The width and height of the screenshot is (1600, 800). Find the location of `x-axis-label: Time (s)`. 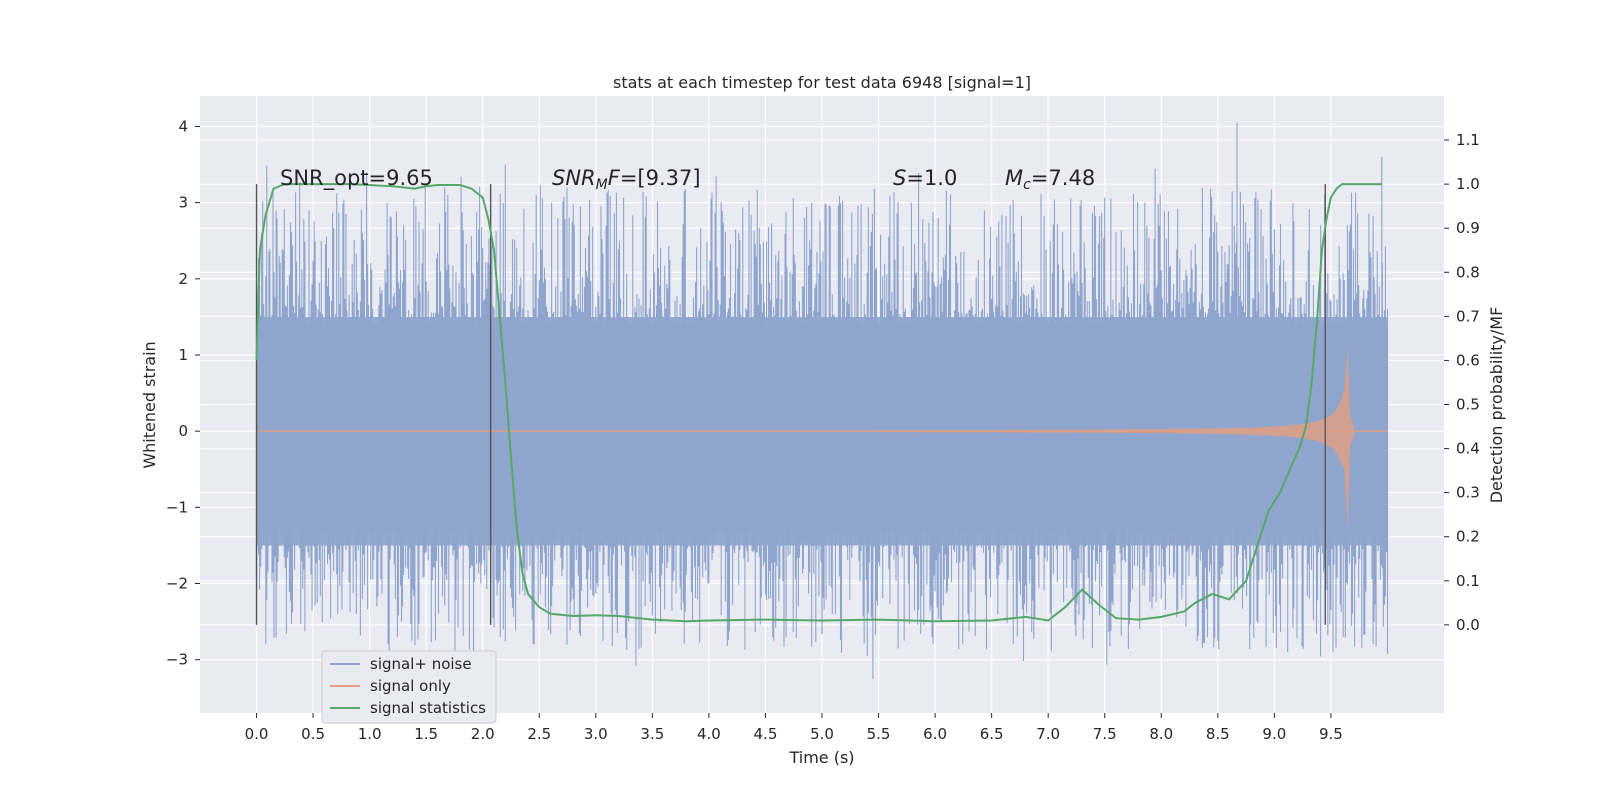

x-axis-label: Time (s) is located at coordinates (821, 757).